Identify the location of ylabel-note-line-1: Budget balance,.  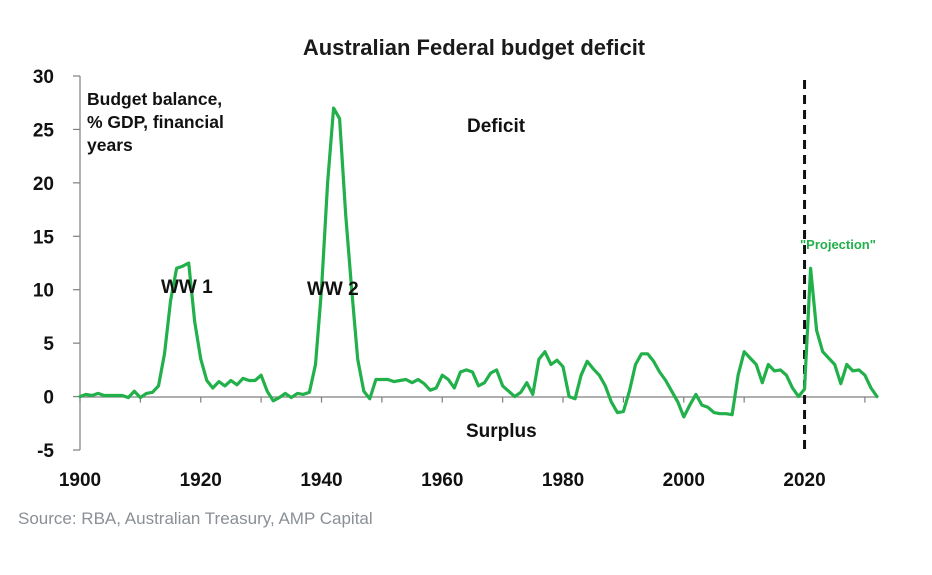
(154, 99).